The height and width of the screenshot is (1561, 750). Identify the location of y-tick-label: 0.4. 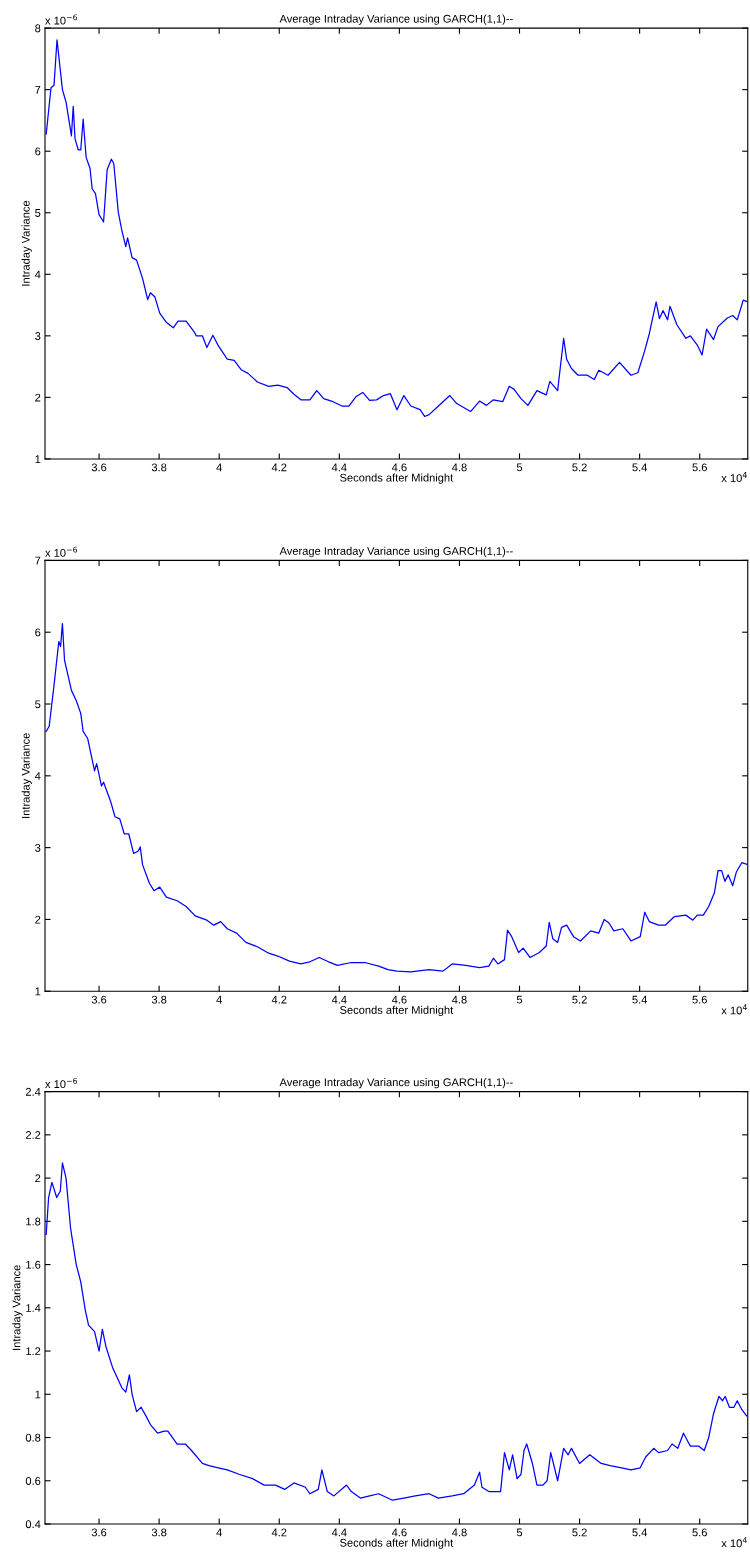
(33, 1524).